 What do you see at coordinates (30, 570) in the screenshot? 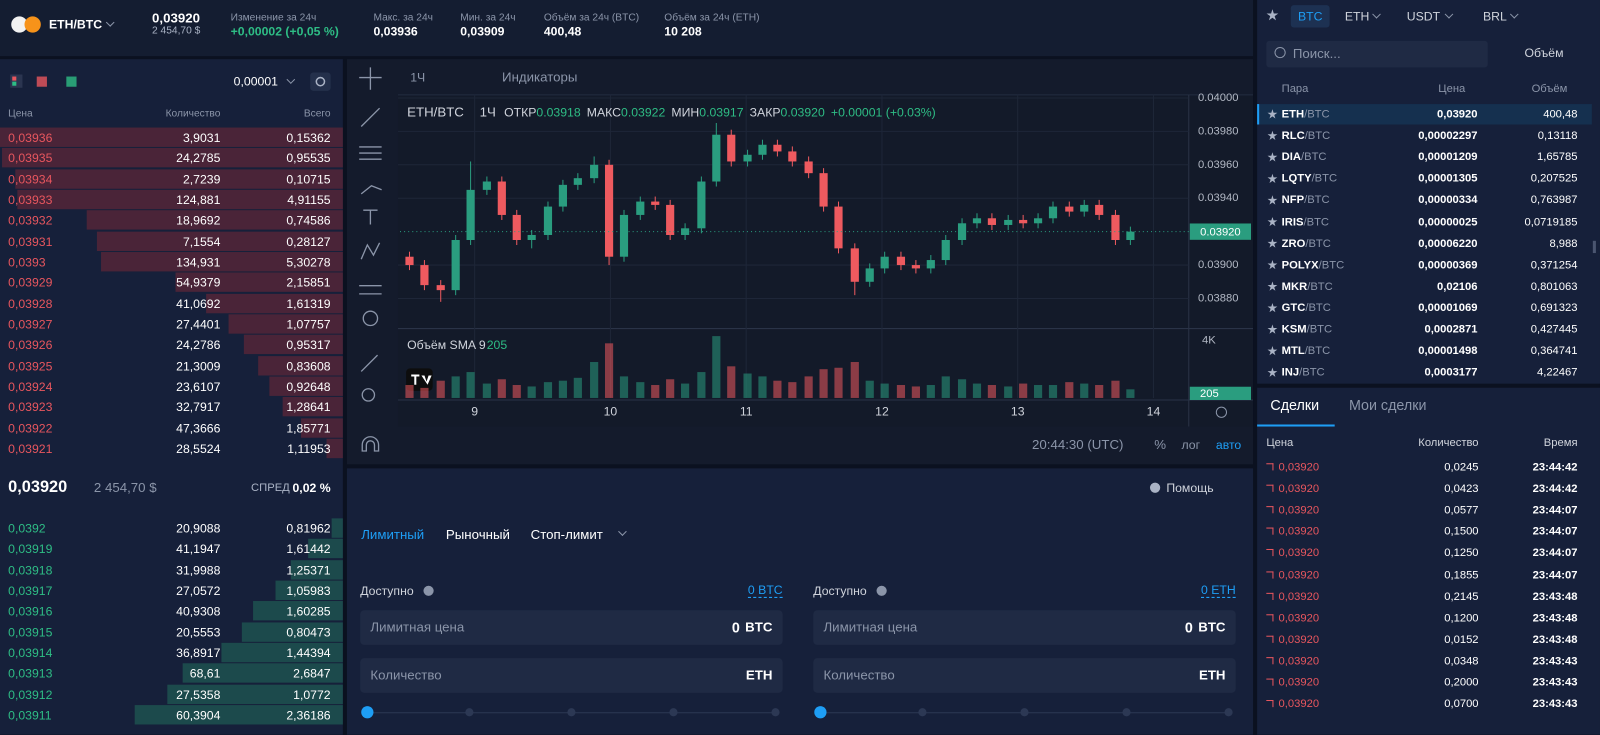
I see `order-price: 0,03918` at bounding box center [30, 570].